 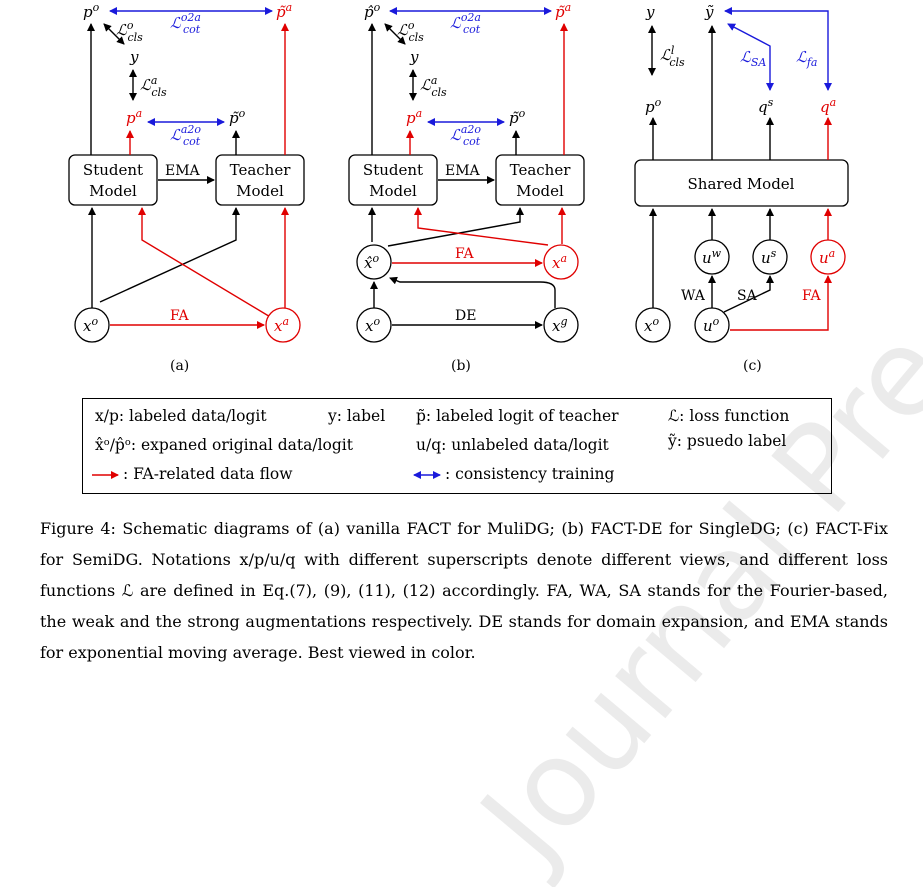 I want to click on legend-loss: ℒ: loss function, so click(x=729, y=416).